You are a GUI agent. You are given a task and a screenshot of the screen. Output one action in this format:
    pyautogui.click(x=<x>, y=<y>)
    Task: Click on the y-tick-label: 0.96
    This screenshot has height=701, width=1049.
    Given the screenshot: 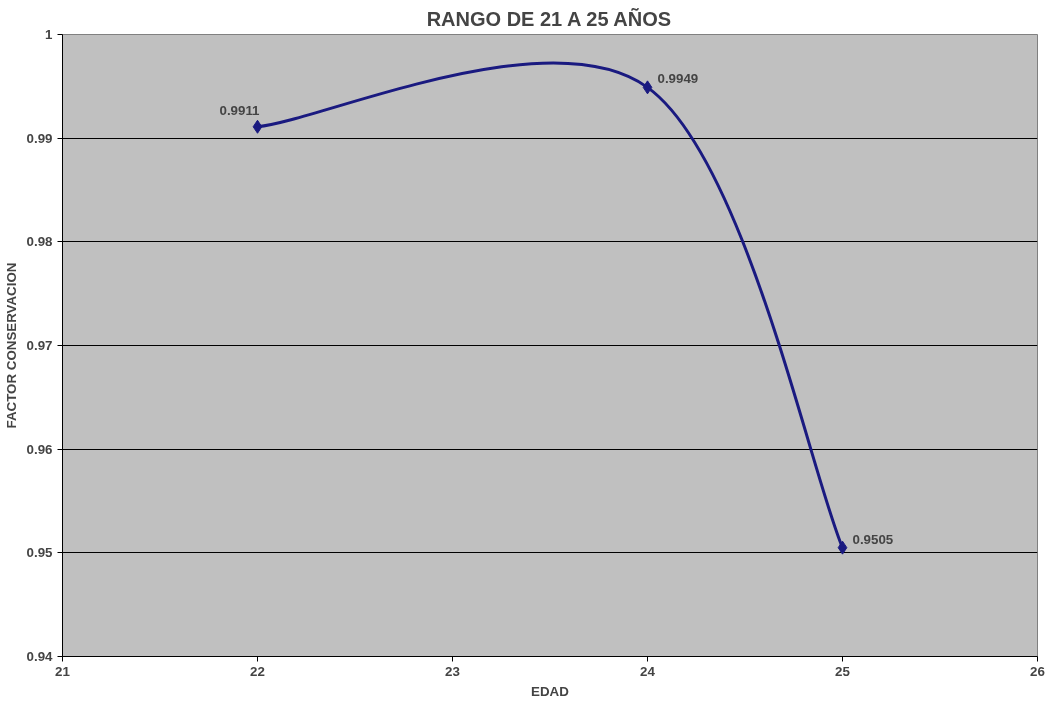 What is the action you would take?
    pyautogui.click(x=39, y=449)
    